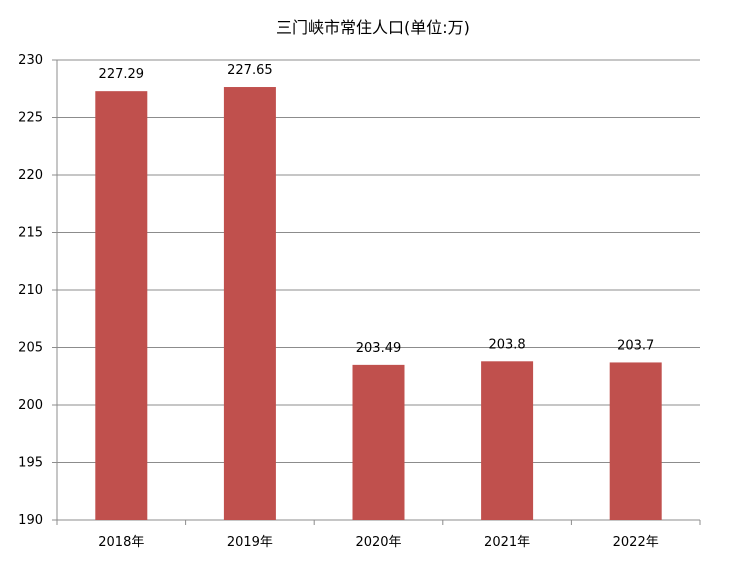 The height and width of the screenshot is (562, 746). What do you see at coordinates (122, 74) in the screenshot?
I see `data-label: 227.29` at bounding box center [122, 74].